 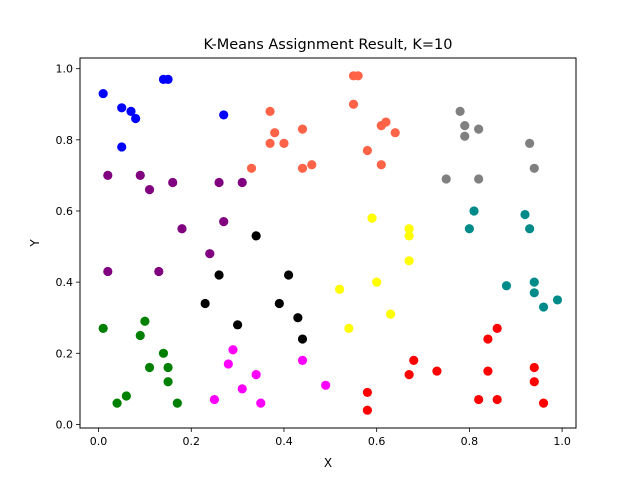 What do you see at coordinates (328, 45) in the screenshot?
I see `chart-title: K-Means Assignment Result, K=10` at bounding box center [328, 45].